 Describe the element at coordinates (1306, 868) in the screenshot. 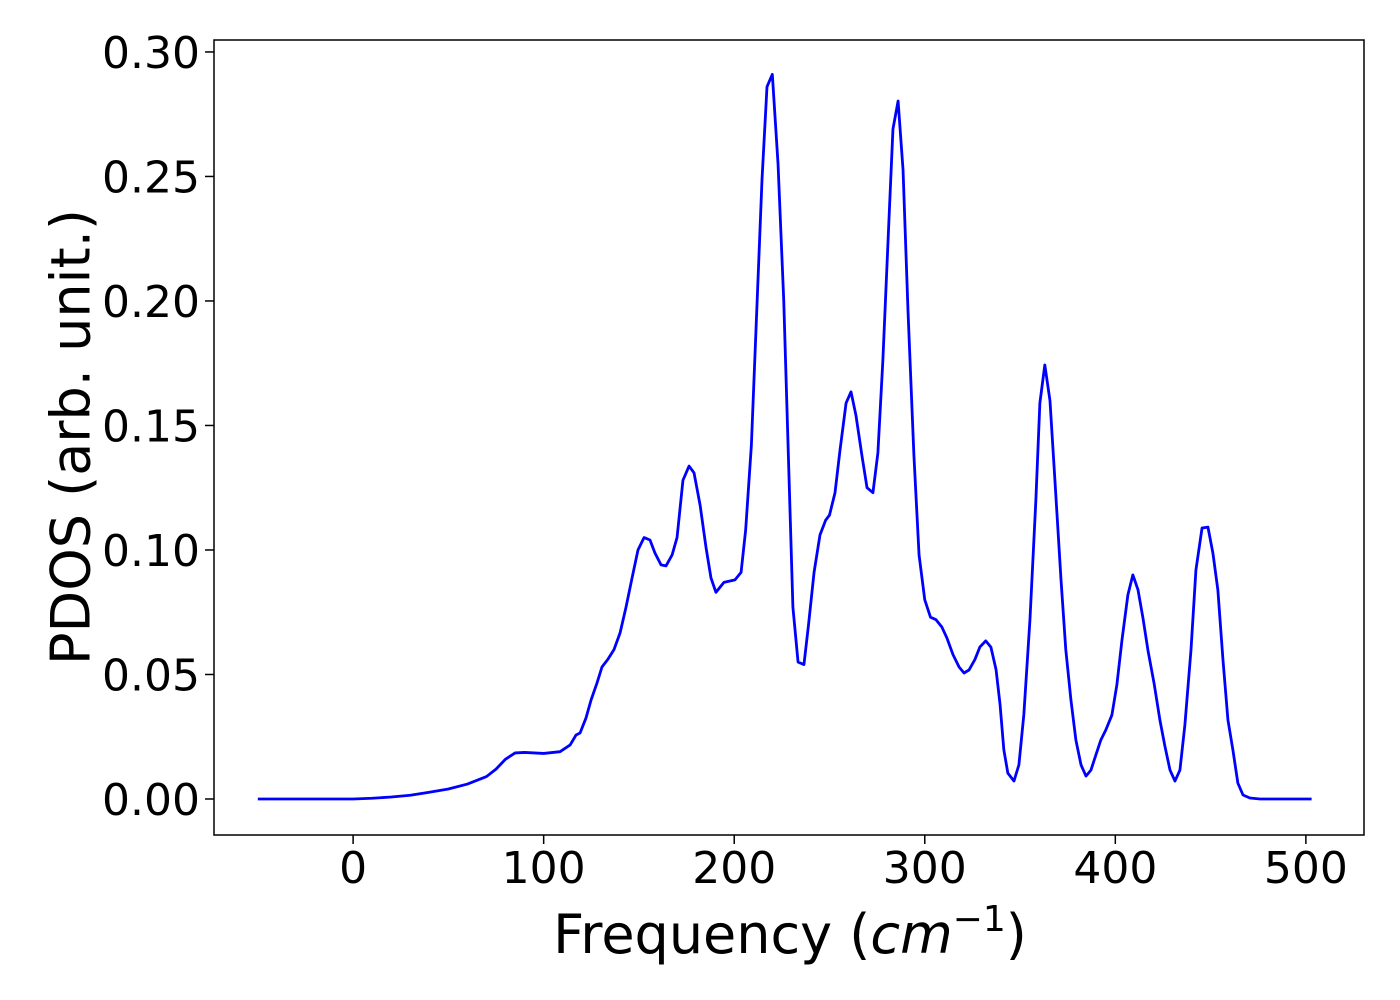

I see `x-tick-label: 500` at that location.